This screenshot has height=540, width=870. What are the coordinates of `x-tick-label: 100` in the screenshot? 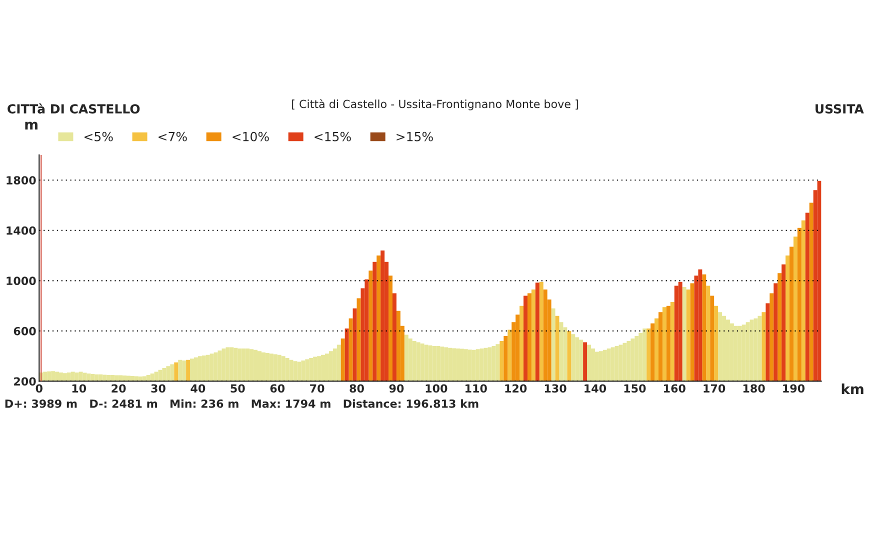 It's located at (437, 388).